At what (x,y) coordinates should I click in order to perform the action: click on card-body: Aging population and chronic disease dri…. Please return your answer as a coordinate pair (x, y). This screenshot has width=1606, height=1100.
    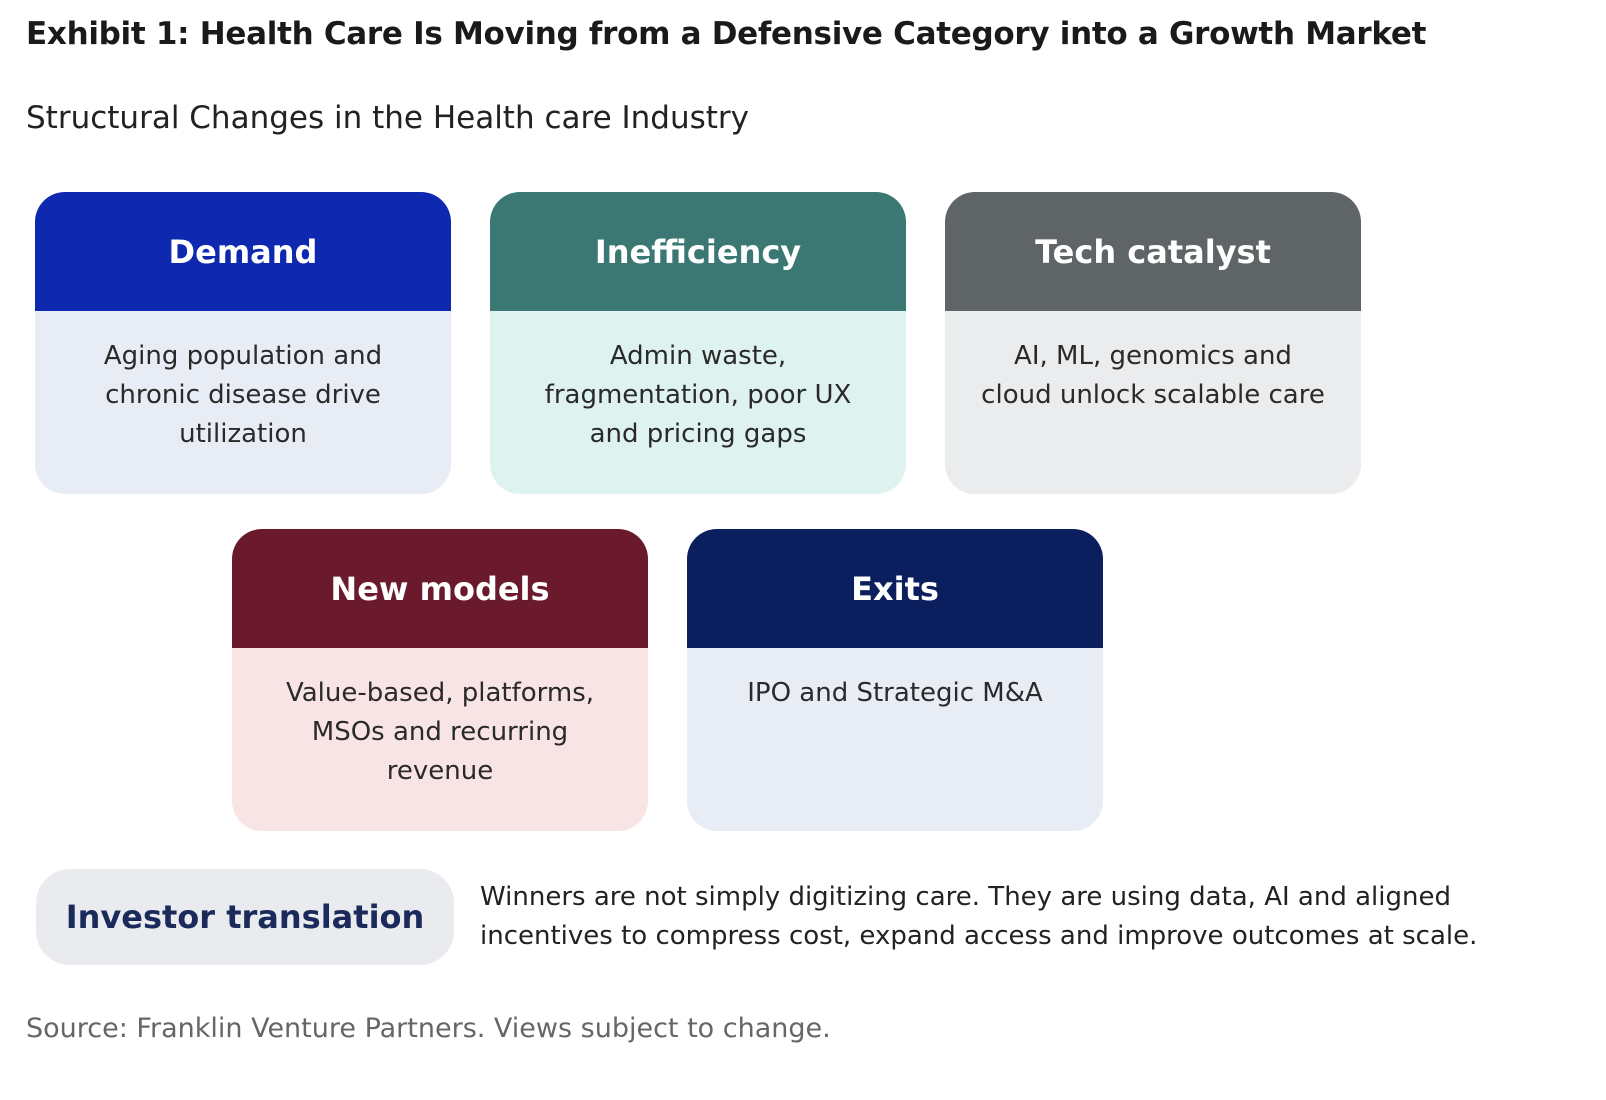
    Looking at the image, I should click on (243, 402).